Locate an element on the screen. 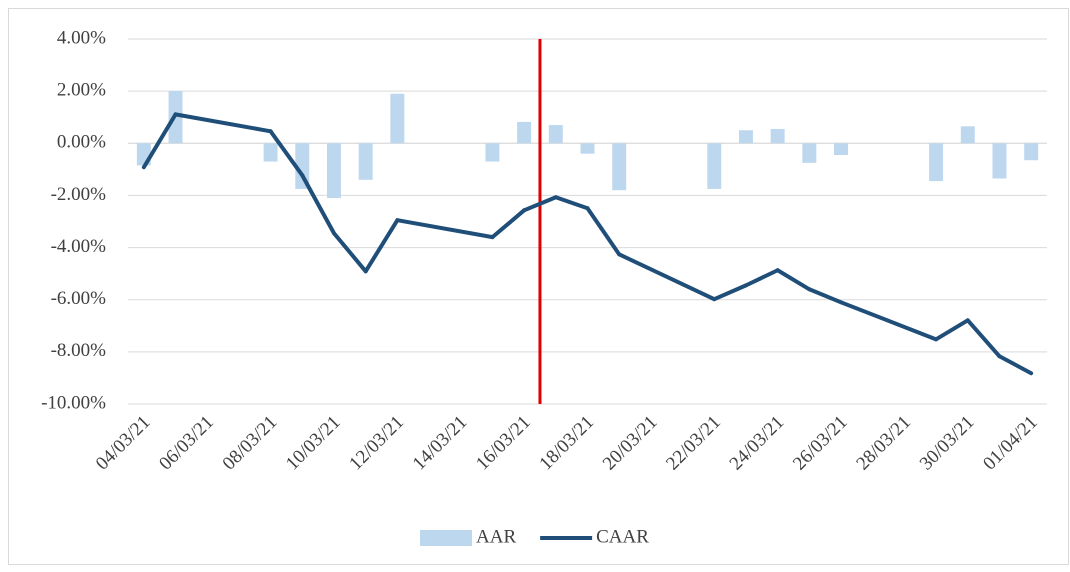 This screenshot has width=1070, height=572. y-tick-label: 4.00% is located at coordinates (81, 37).